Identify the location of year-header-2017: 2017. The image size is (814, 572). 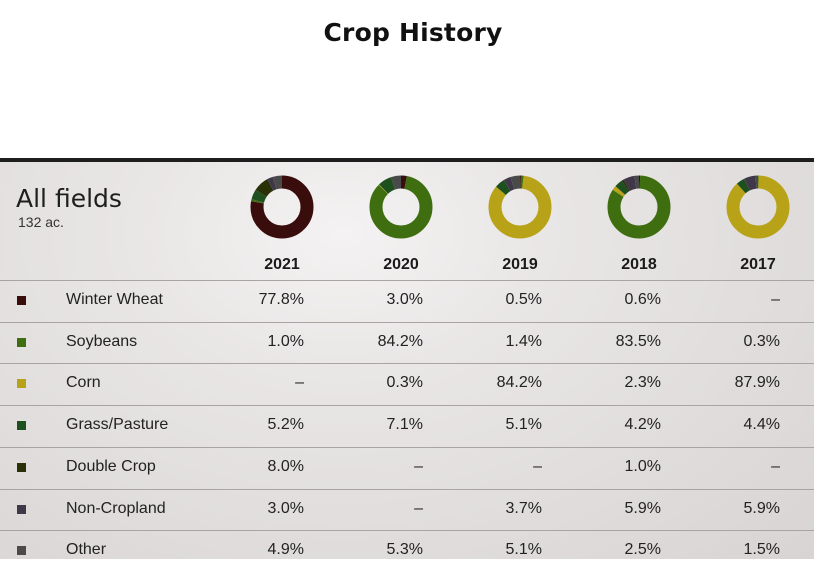
(758, 264).